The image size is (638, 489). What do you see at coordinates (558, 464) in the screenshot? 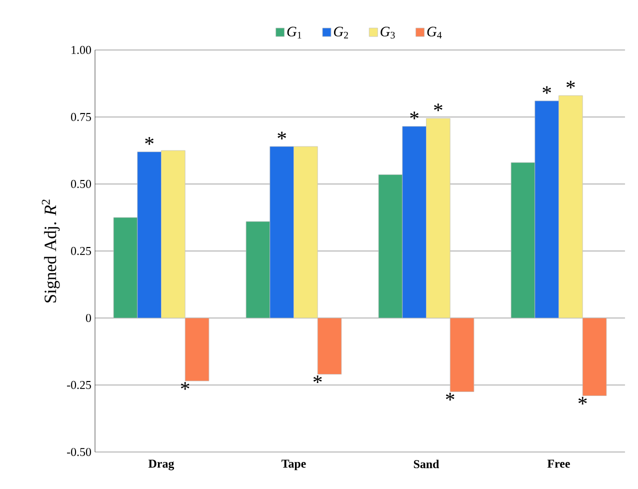
I see `x-tick-label: Free` at bounding box center [558, 464].